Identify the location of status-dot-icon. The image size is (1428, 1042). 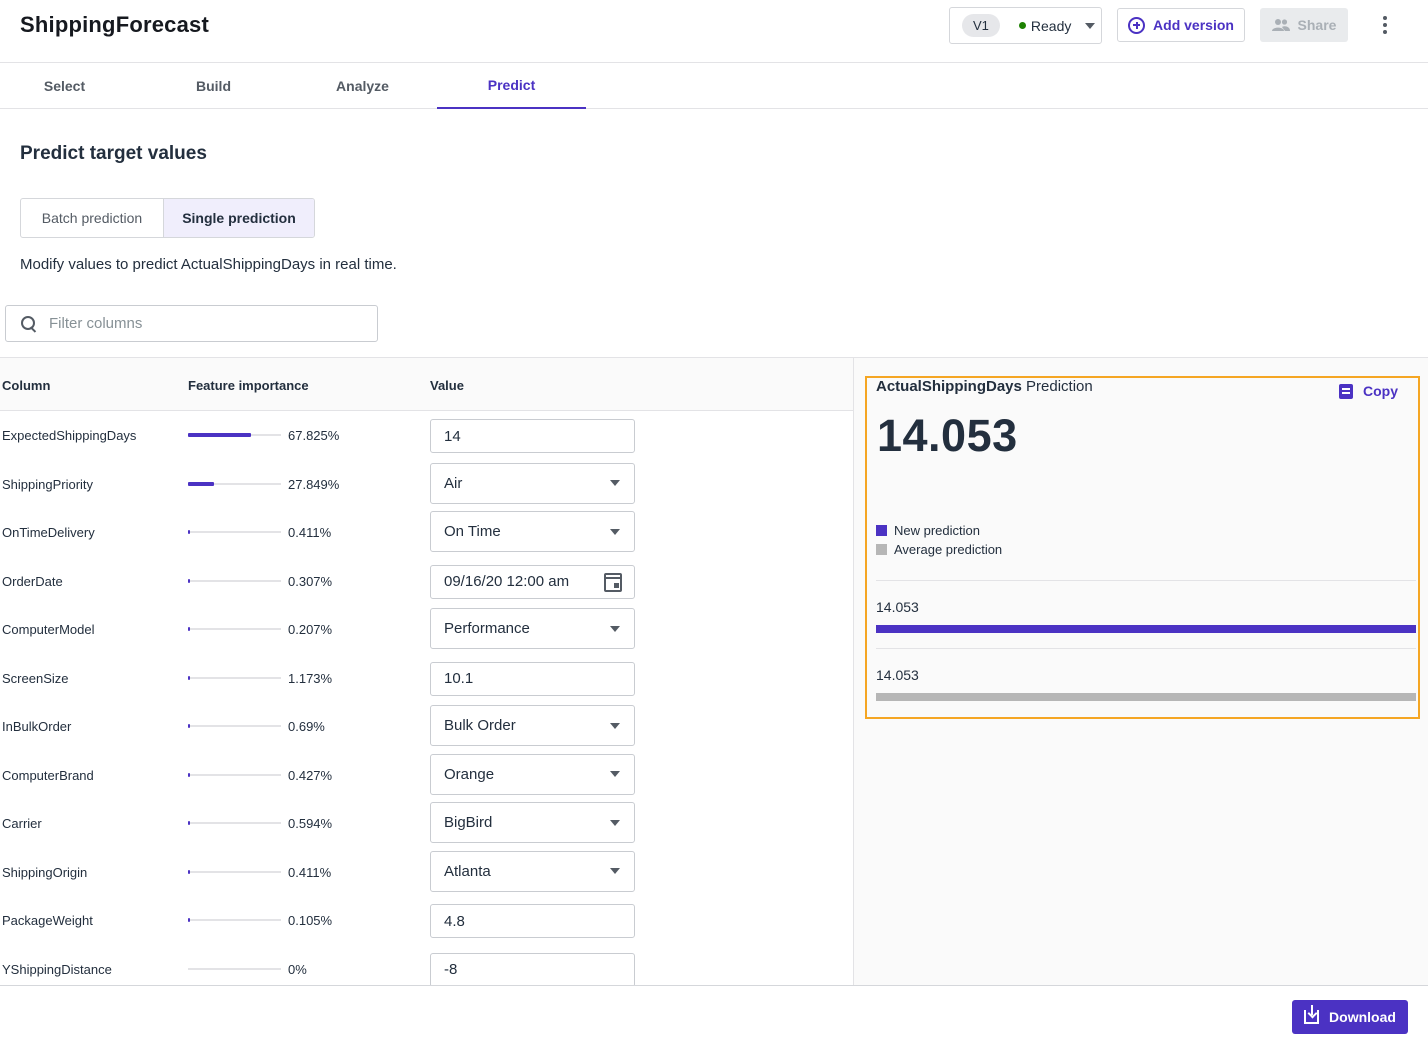
(1022, 25).